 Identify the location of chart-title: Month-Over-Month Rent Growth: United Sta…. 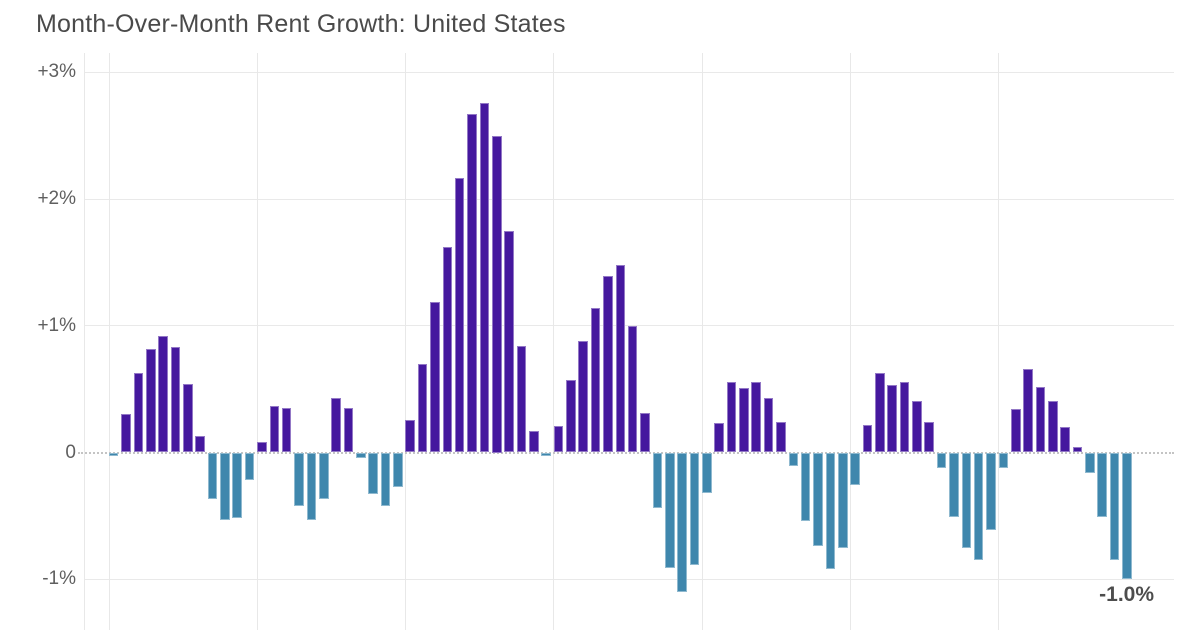
(301, 24).